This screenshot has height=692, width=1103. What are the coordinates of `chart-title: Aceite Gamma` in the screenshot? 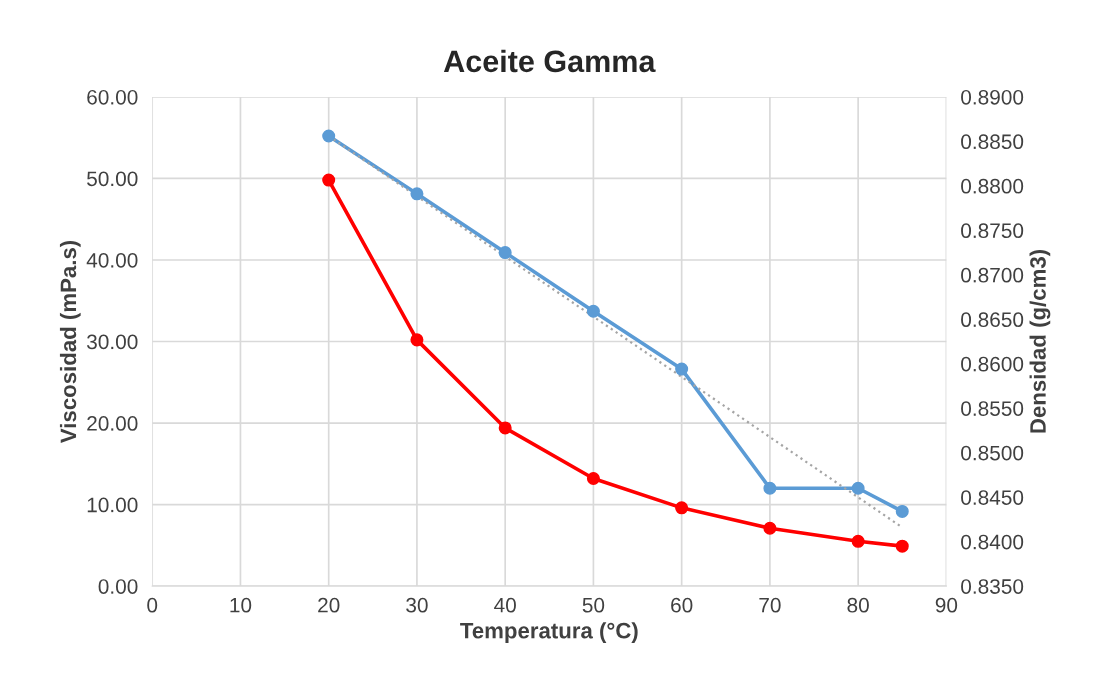 It's located at (549, 61).